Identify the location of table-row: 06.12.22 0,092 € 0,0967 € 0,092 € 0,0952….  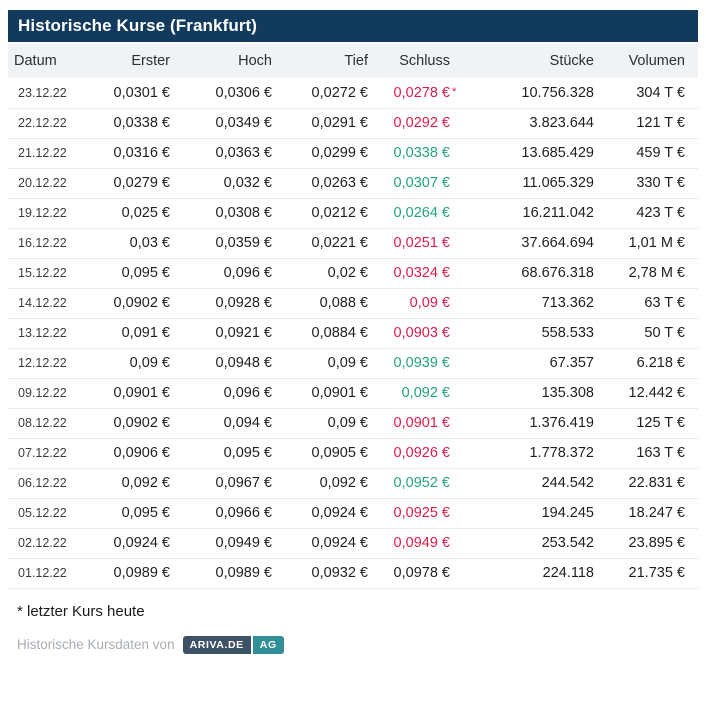
(353, 483).